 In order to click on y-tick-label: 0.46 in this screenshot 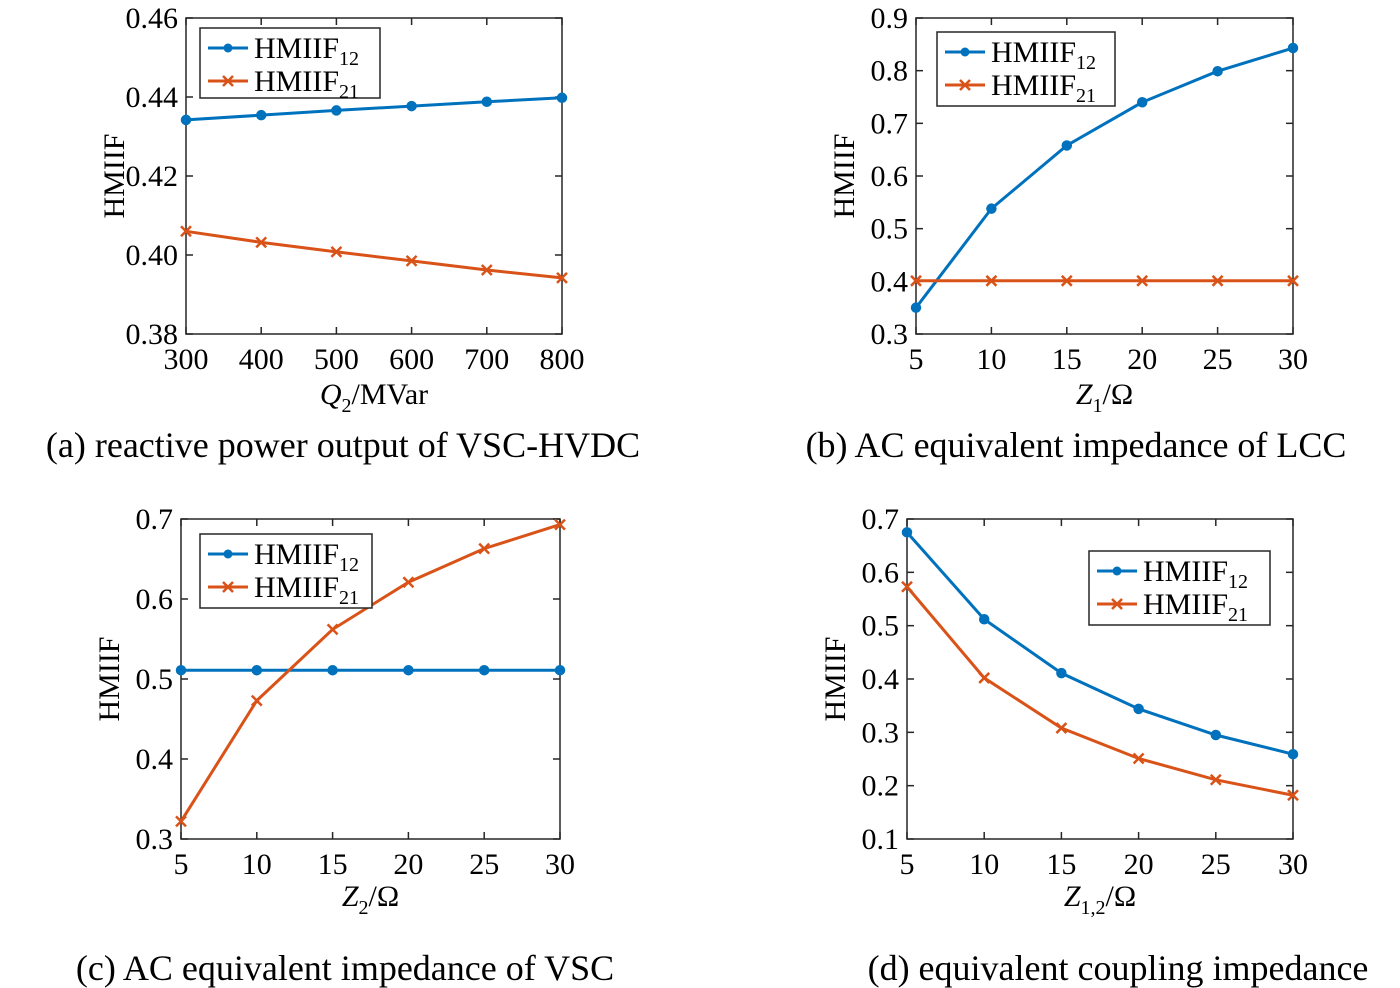, I will do `click(152, 18)`.